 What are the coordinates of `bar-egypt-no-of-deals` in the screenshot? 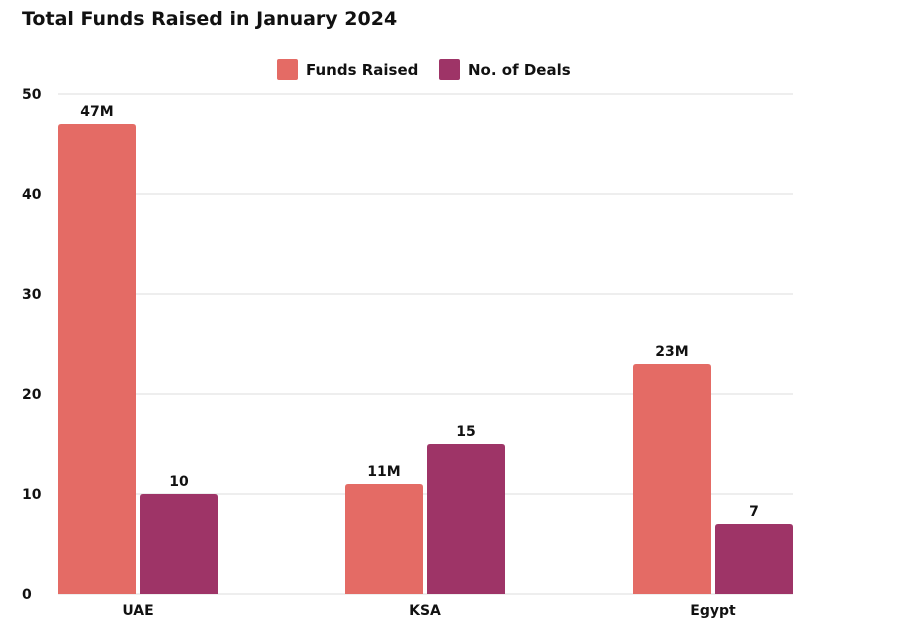 It's located at (754, 559).